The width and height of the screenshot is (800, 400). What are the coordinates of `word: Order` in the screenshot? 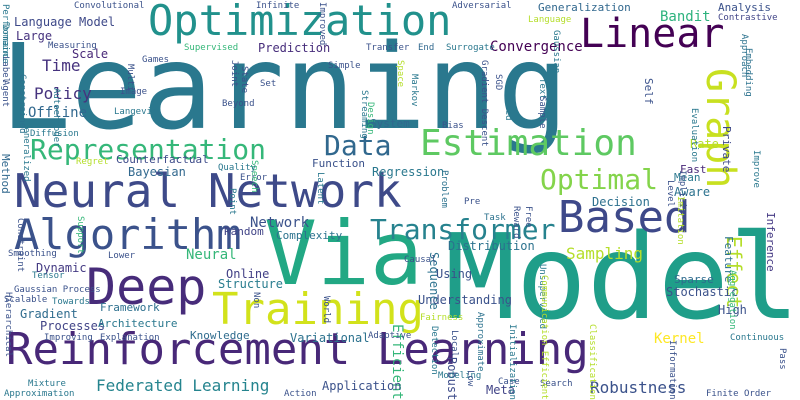 It's located at (758, 394).